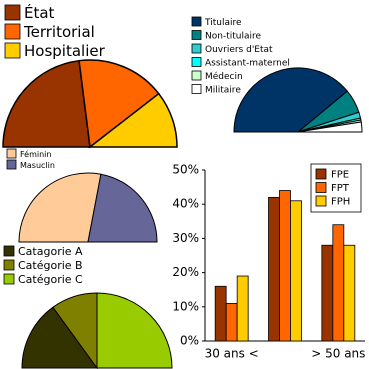  I want to click on y-tick-label: 30%, so click(185, 238).